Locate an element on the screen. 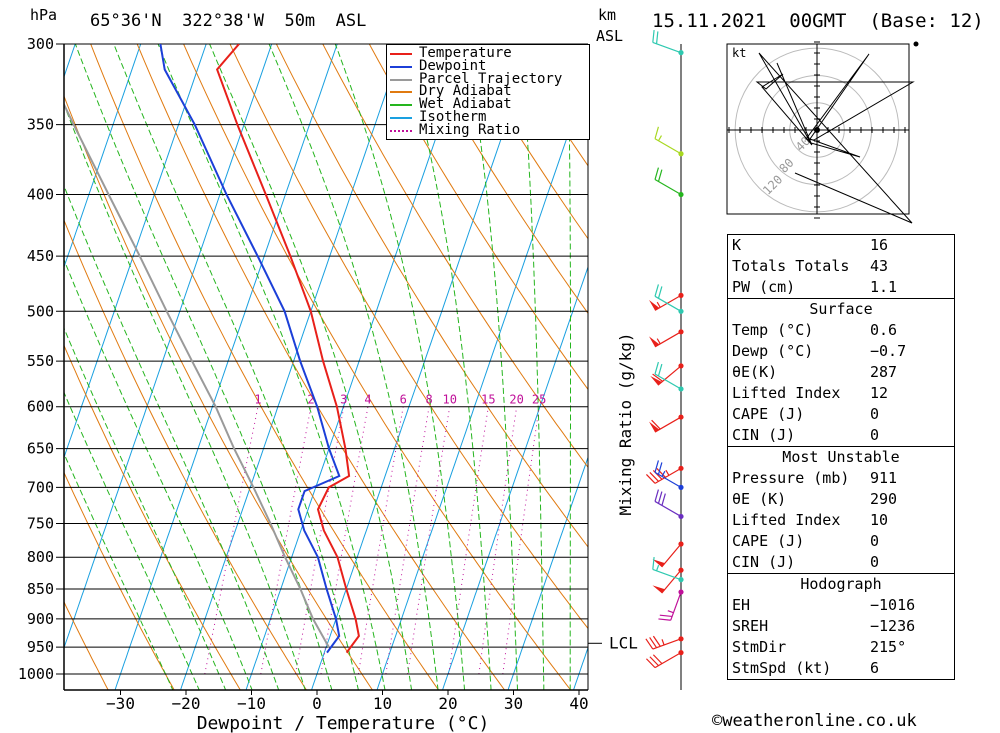 The image size is (1000, 733). stats-value: 290 is located at coordinates (884, 499).